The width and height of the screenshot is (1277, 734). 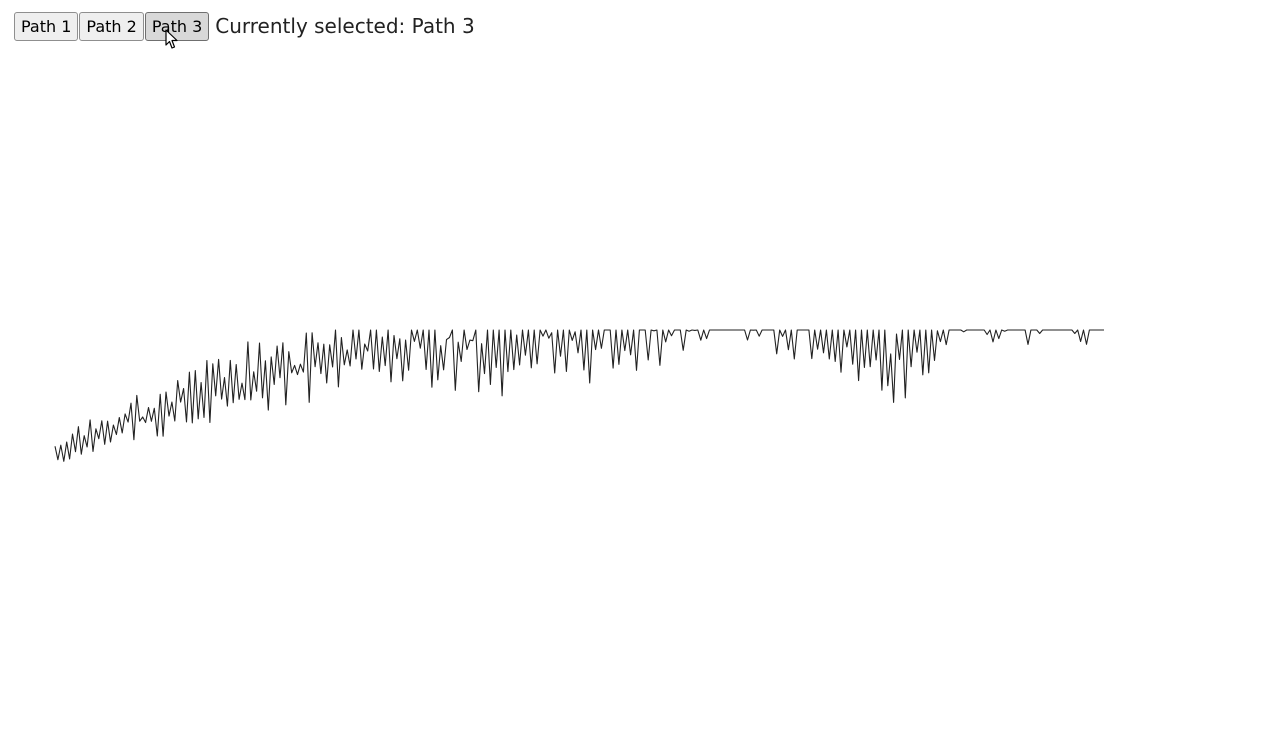 I want to click on selection-status: Currently selected: Path 3, so click(x=345, y=26).